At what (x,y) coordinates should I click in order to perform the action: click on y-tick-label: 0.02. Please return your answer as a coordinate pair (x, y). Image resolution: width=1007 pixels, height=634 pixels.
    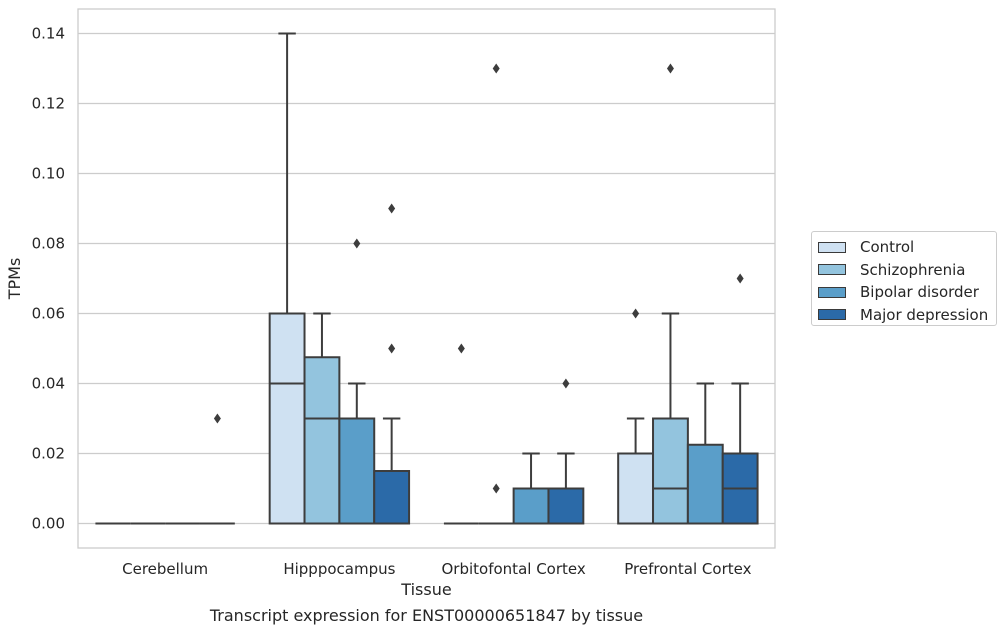
    Looking at the image, I should click on (48, 454).